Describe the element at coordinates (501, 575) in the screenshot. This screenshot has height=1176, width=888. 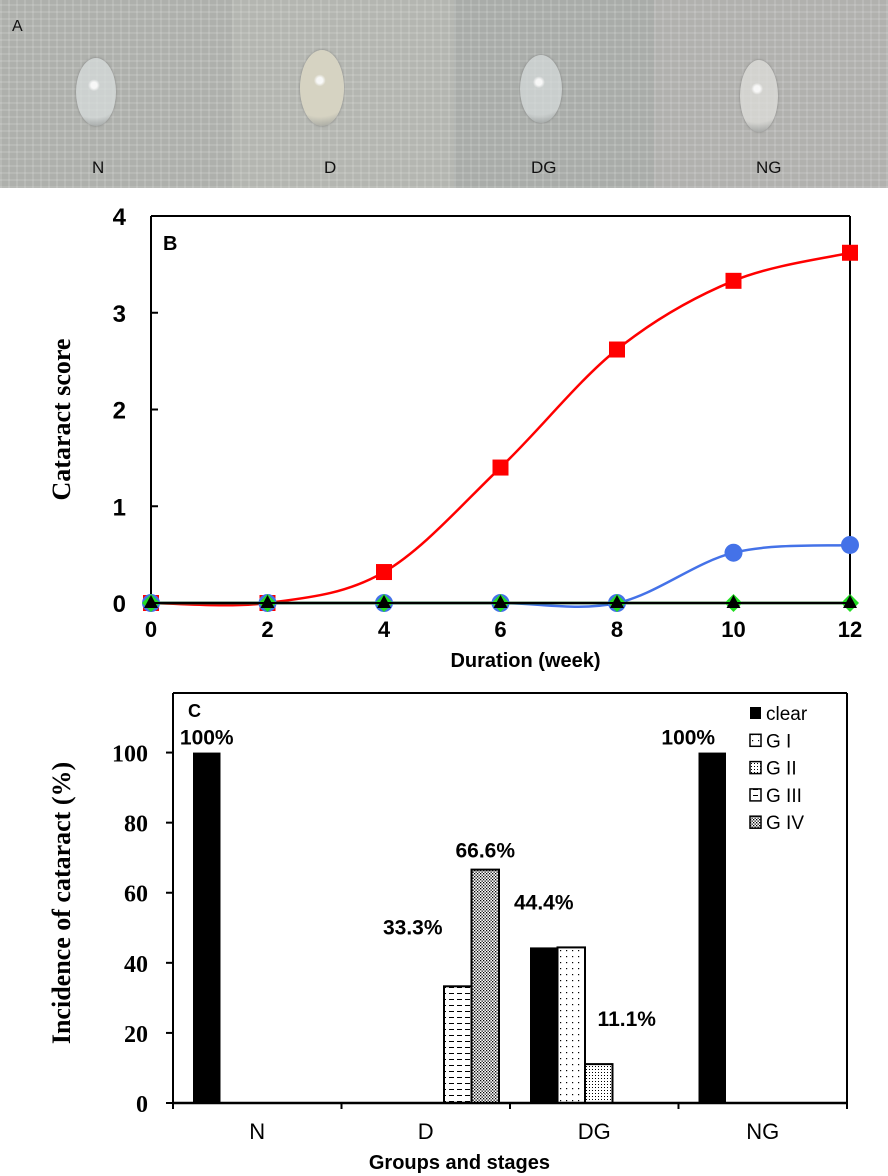
I see `series-line-dg` at that location.